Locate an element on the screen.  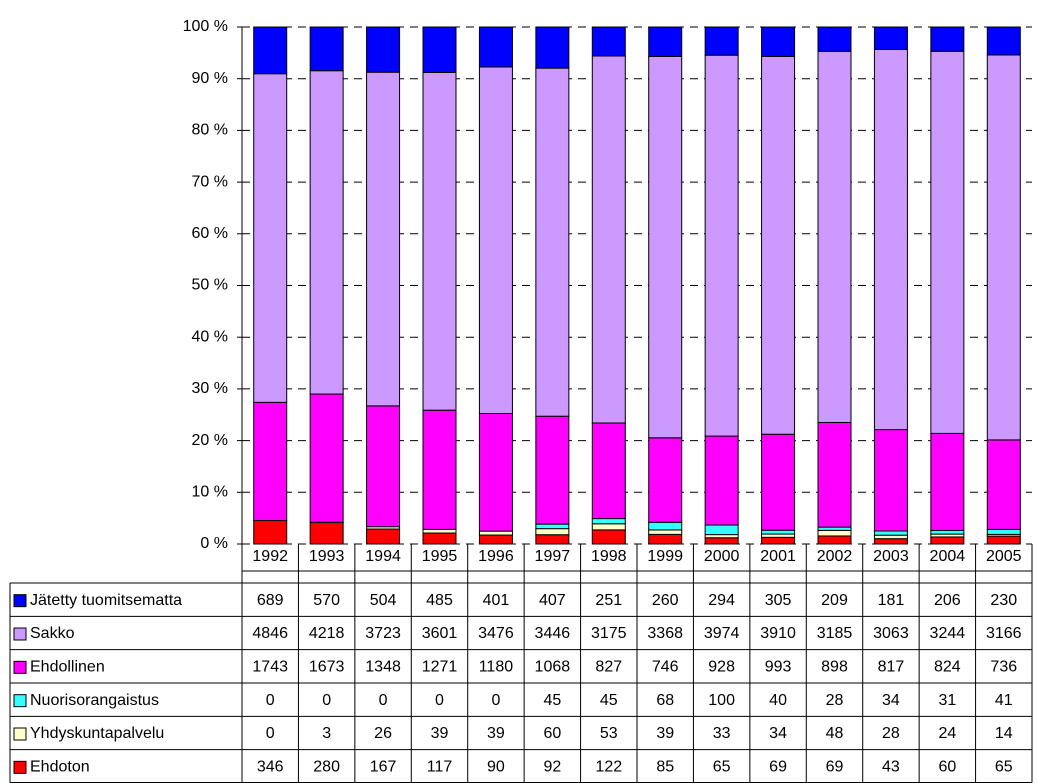
y-tick-label: 90 % is located at coordinates (210, 78).